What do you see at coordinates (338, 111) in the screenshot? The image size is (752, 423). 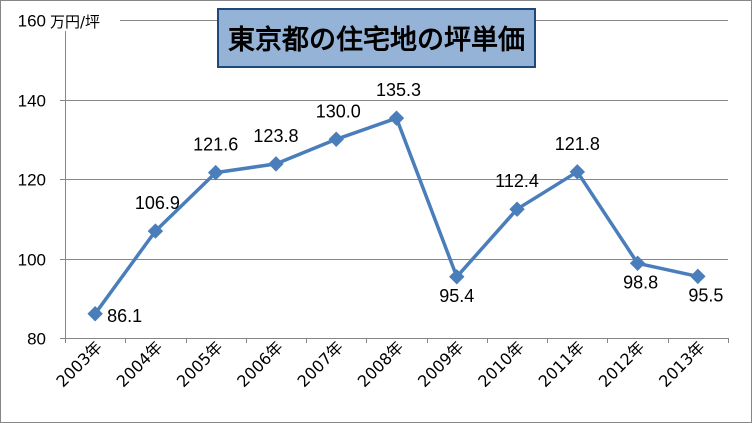 I see `data-label: 130.0` at bounding box center [338, 111].